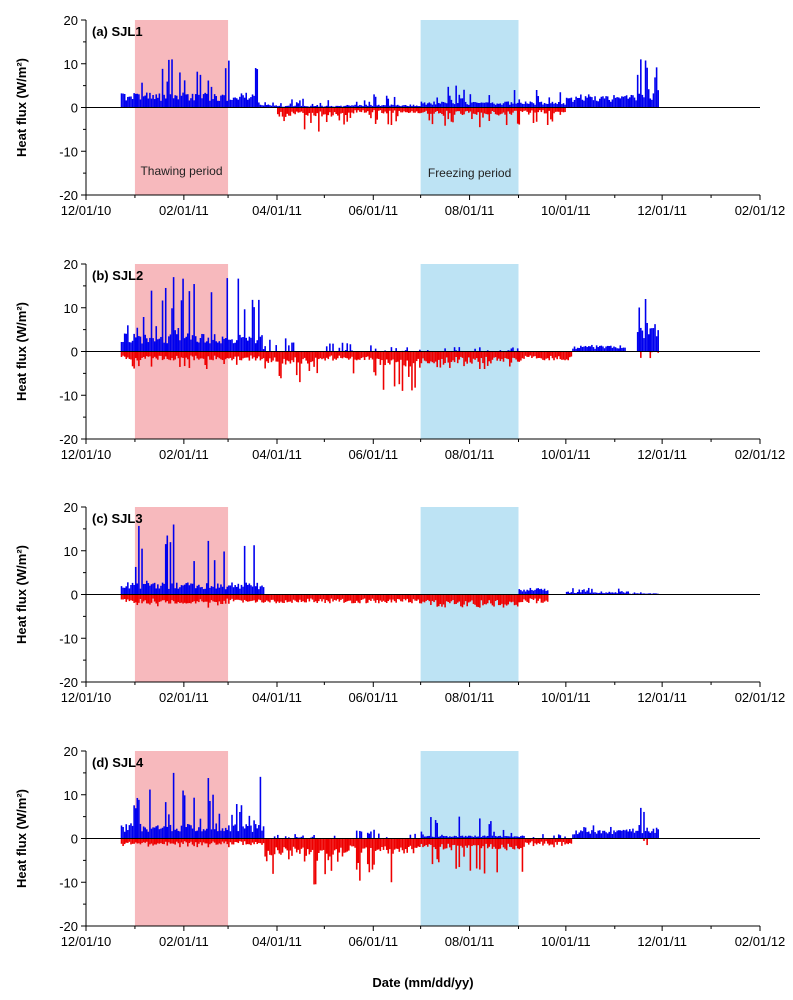  What do you see at coordinates (74, 108) in the screenshot?
I see `y-tick-label: 0` at bounding box center [74, 108].